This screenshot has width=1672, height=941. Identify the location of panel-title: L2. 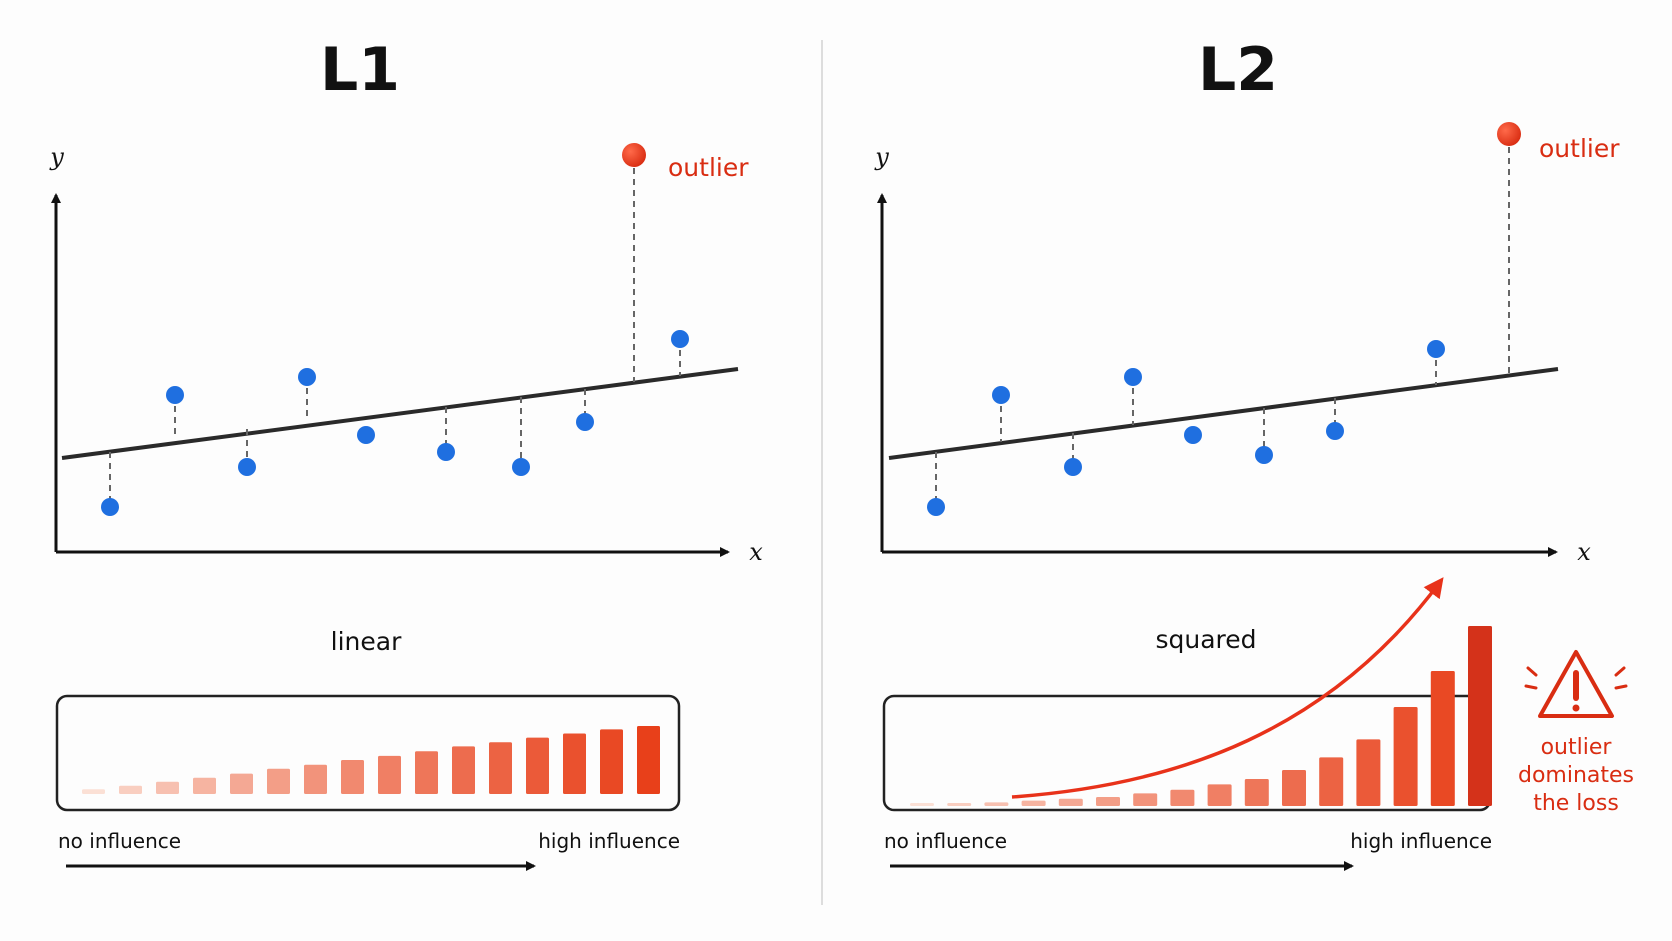
(1238, 70).